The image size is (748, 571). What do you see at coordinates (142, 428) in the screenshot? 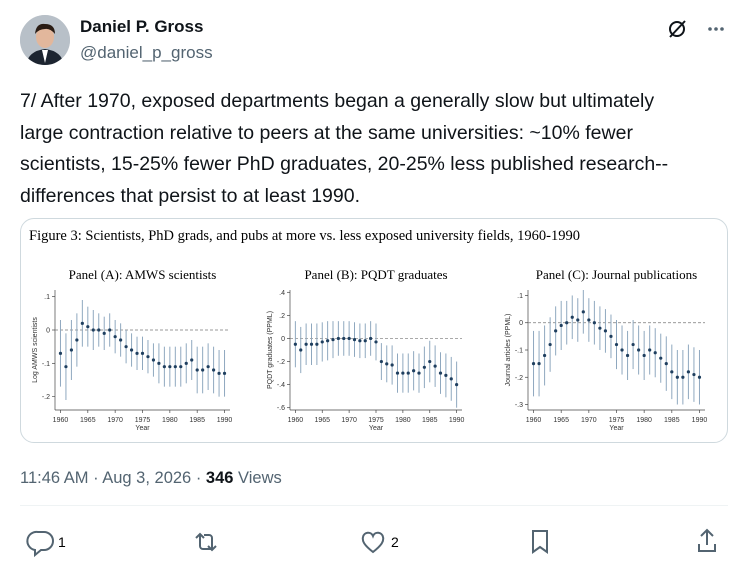
I see `x-axis-label: Year` at bounding box center [142, 428].